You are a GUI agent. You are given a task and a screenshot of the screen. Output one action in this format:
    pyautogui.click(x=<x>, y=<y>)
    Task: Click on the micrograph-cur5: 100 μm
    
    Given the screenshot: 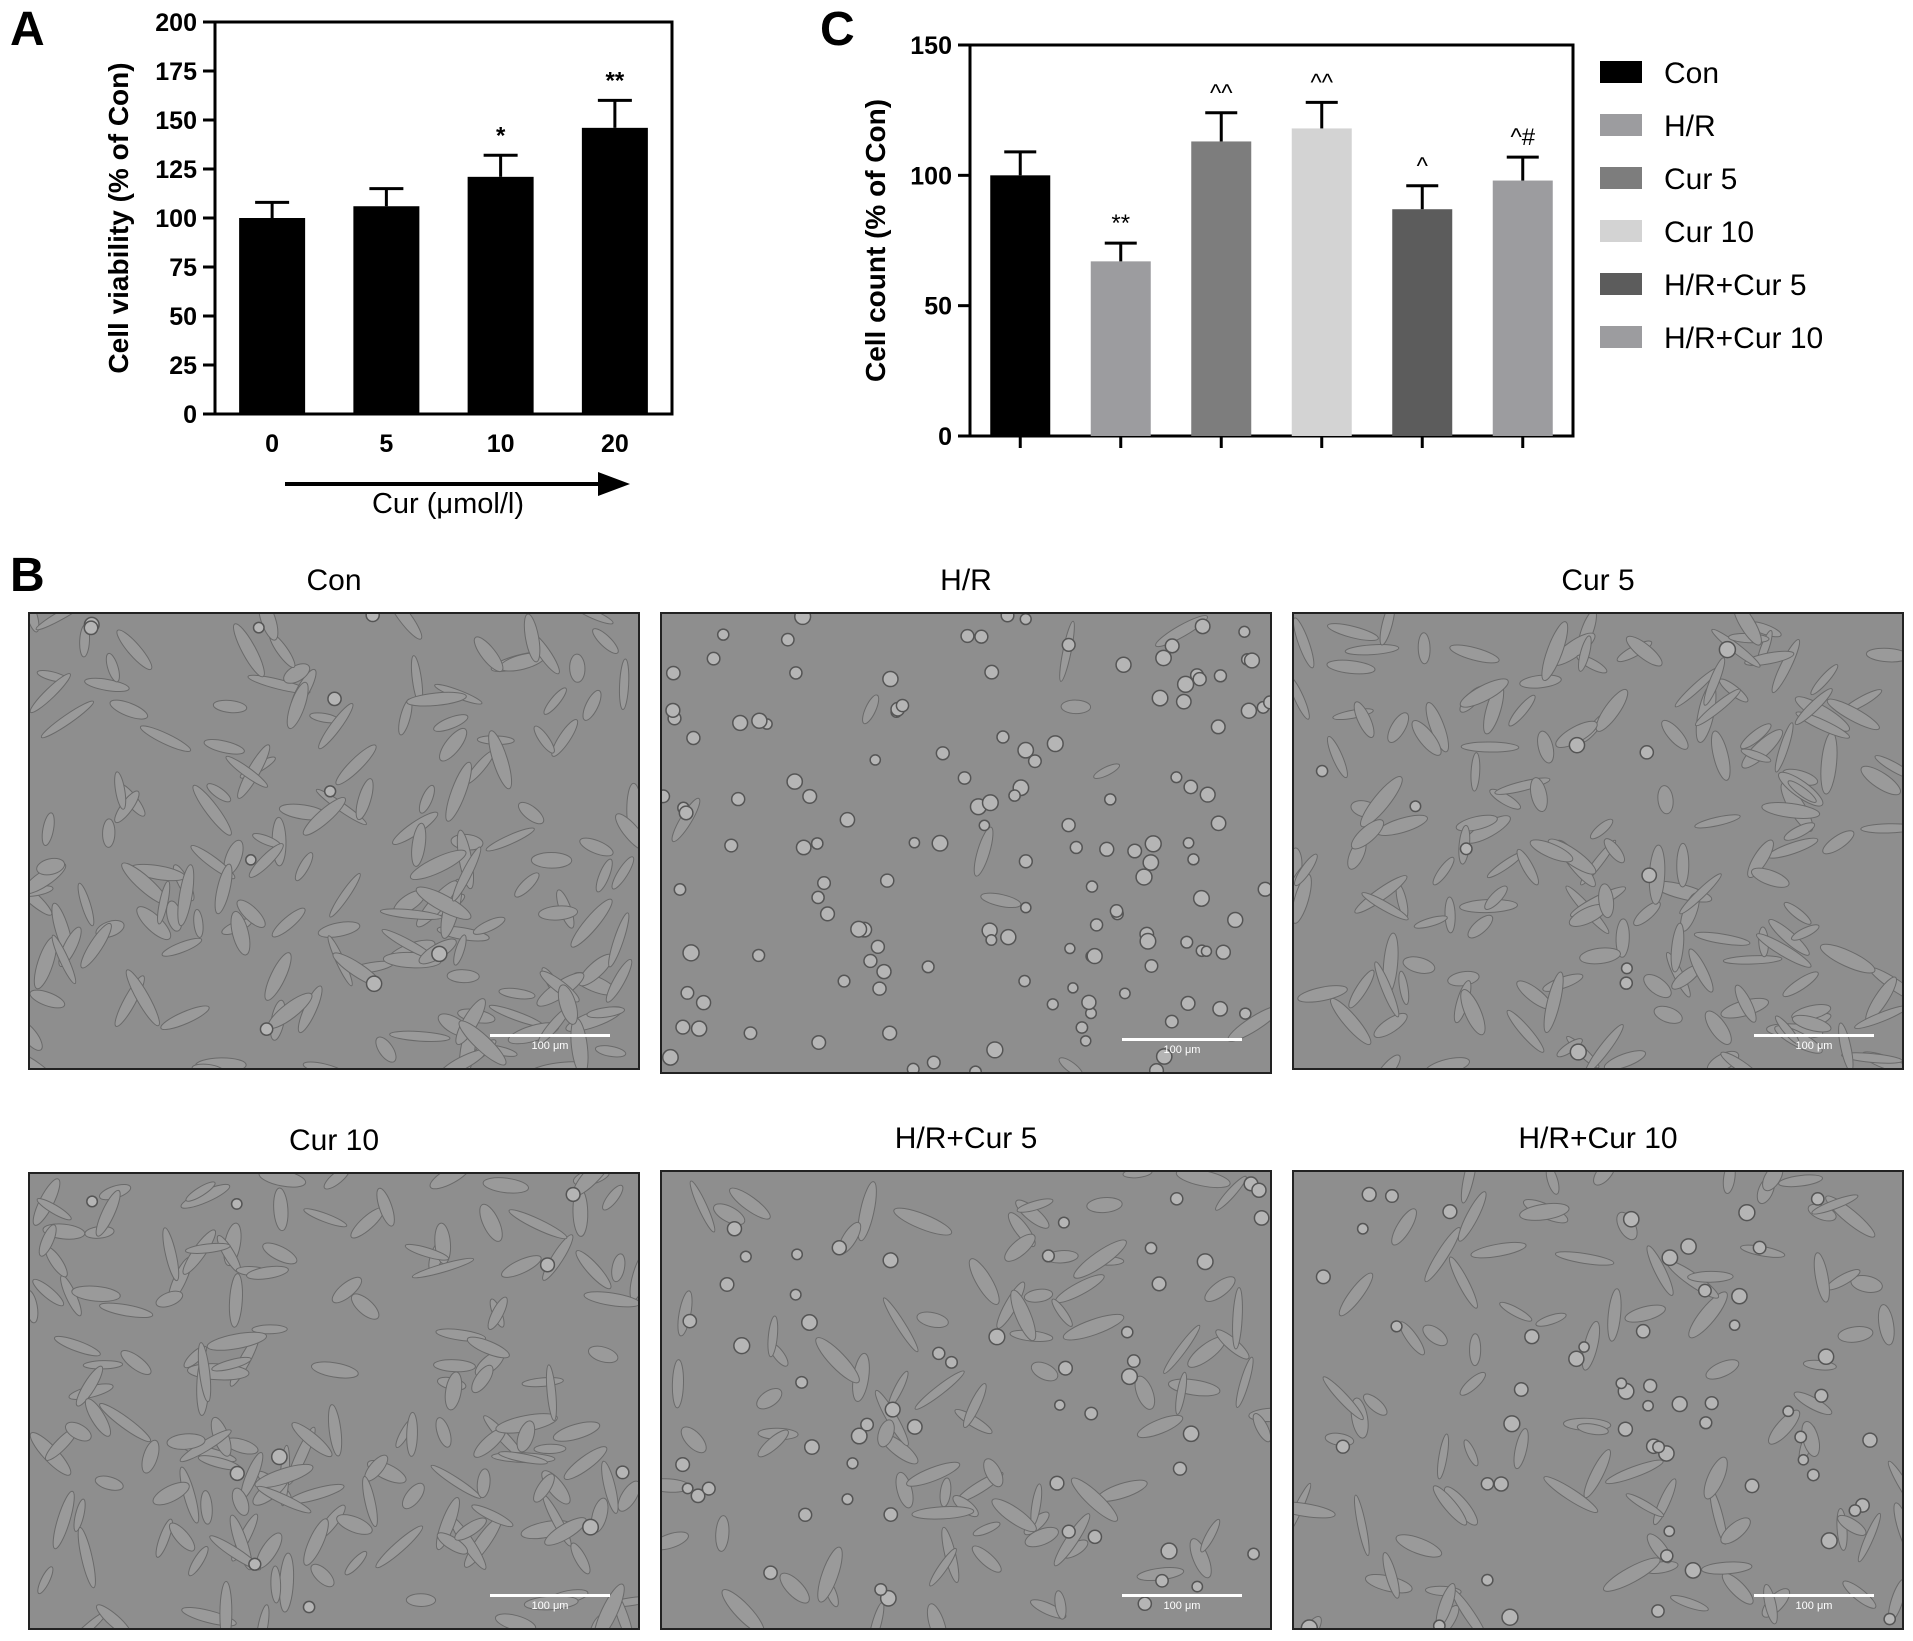 What is the action you would take?
    pyautogui.click(x=1598, y=841)
    